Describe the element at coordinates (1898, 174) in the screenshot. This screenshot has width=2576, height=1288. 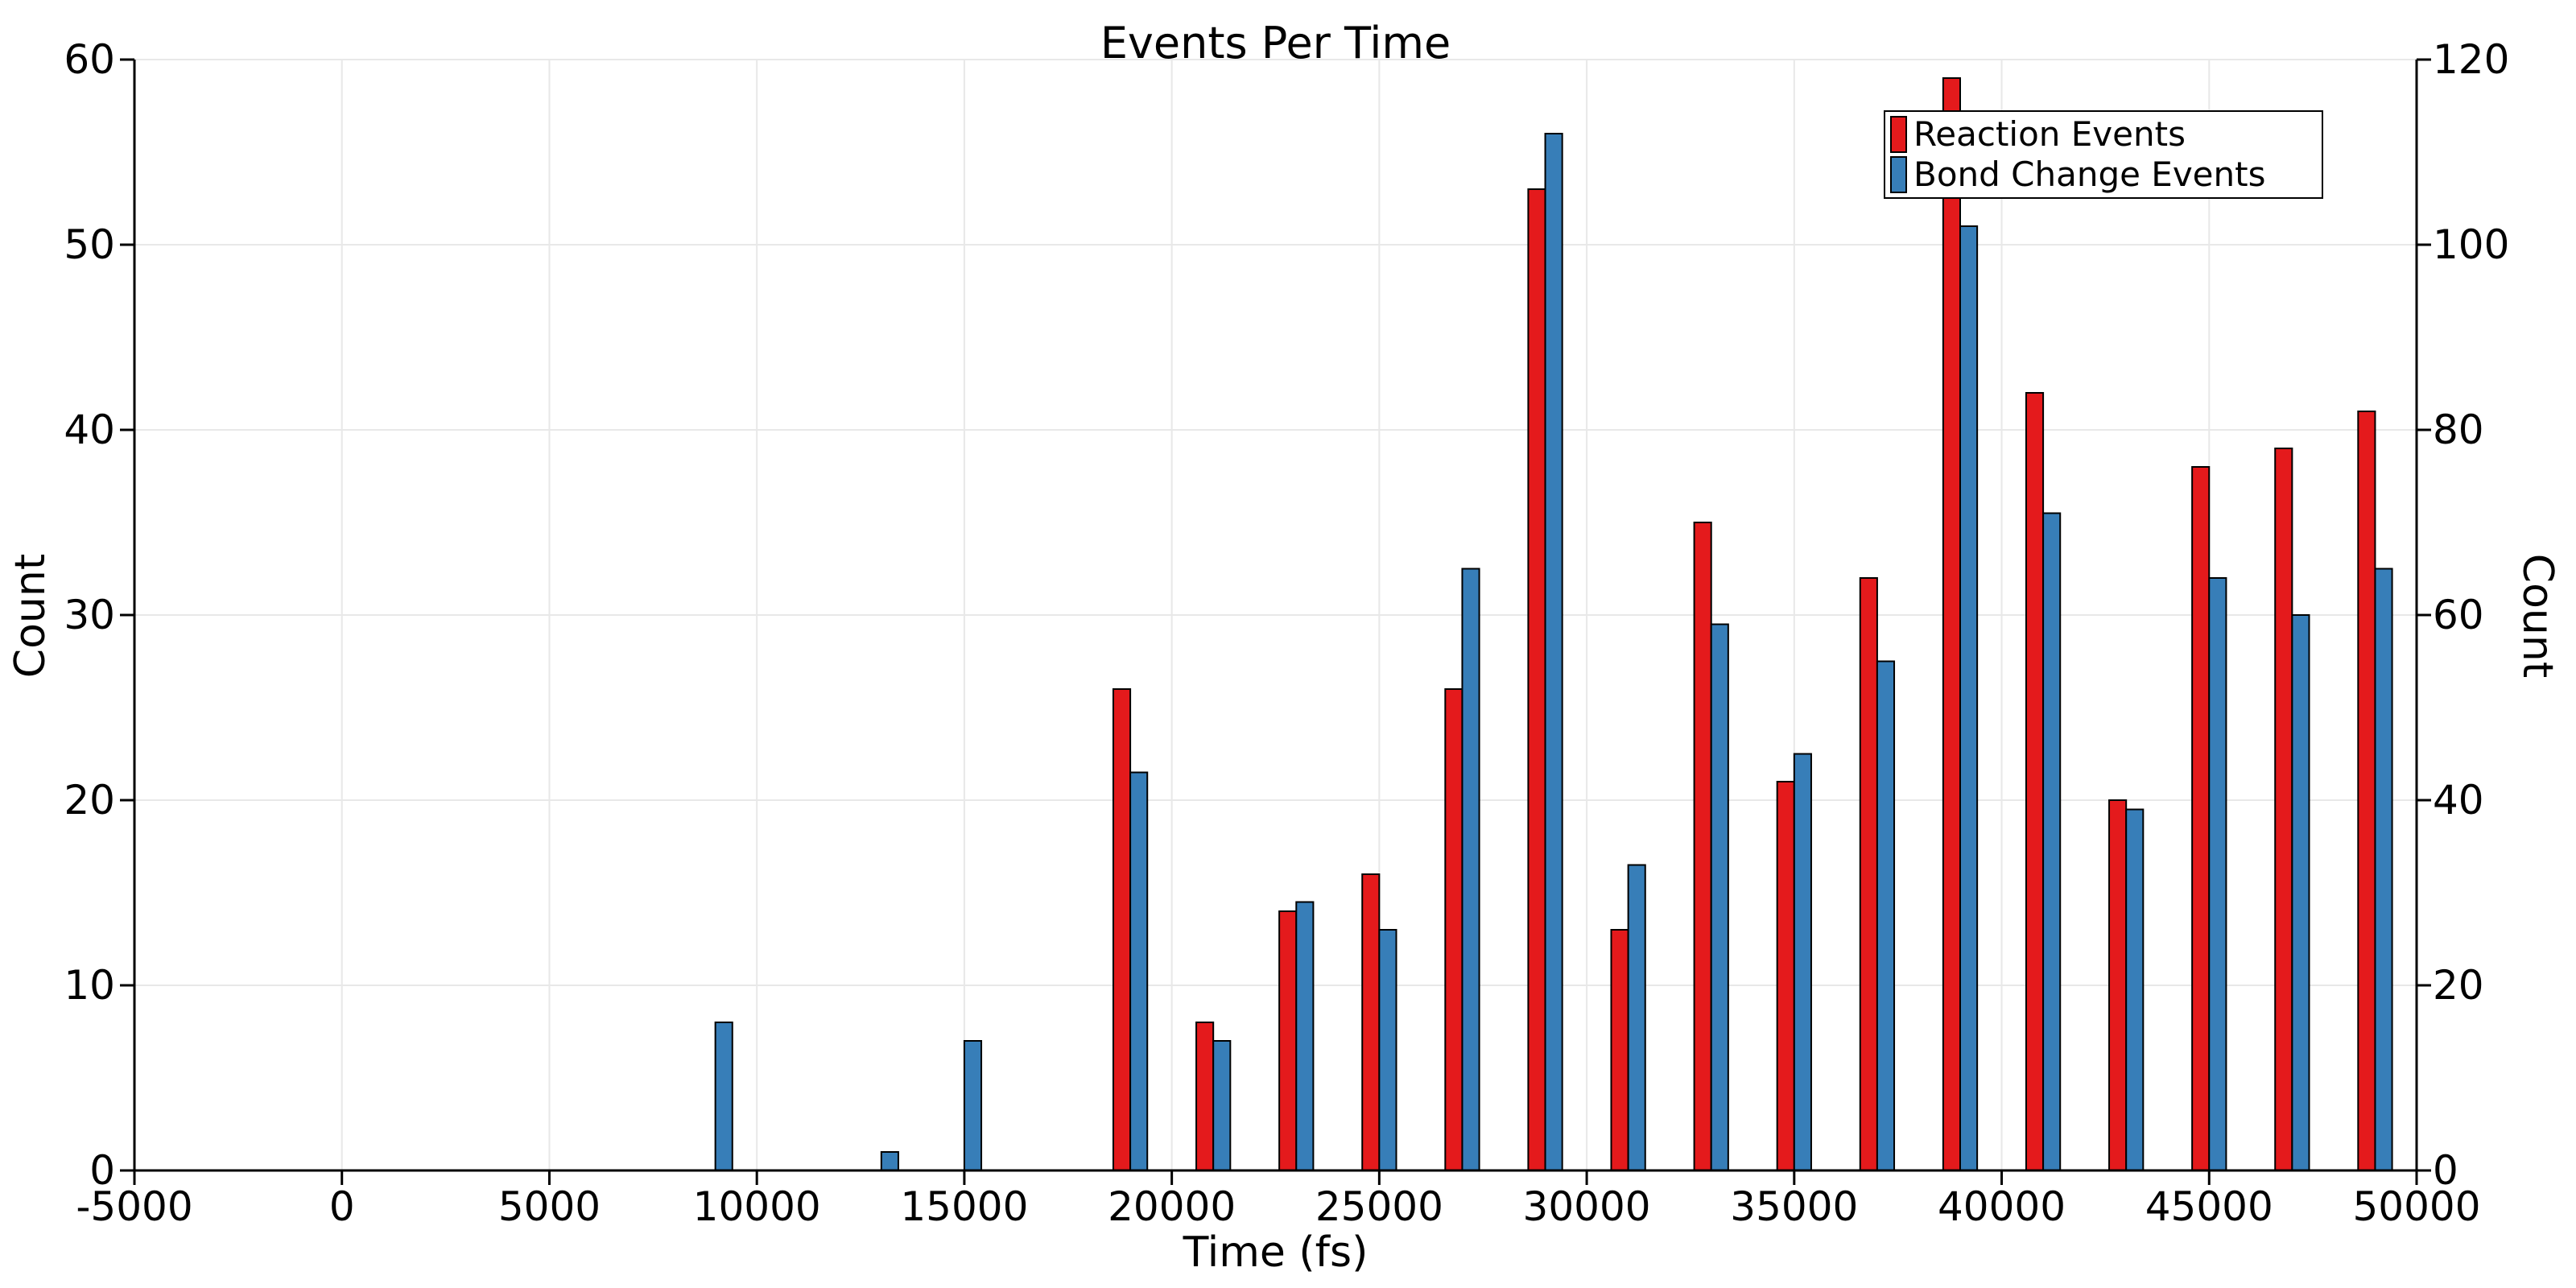
I see `legend-swatch-bond-change-events` at that location.